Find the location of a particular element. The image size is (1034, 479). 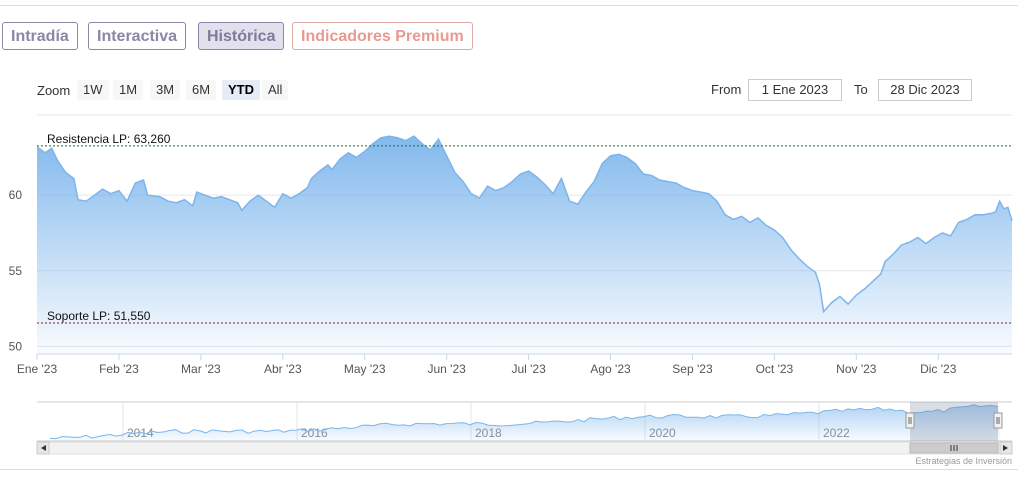

resistance-label: Resistencia LP: 63,260 is located at coordinates (109, 139).